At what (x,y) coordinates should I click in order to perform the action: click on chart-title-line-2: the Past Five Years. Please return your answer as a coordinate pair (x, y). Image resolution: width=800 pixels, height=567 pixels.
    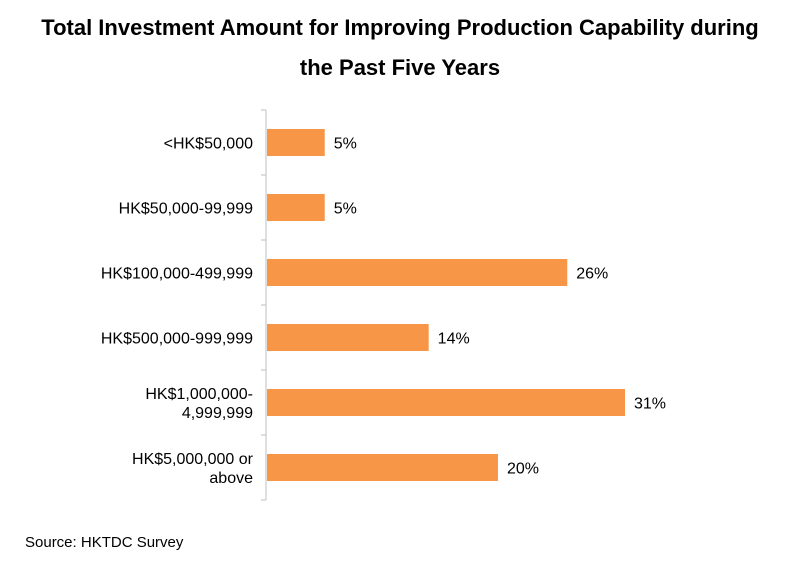
    Looking at the image, I should click on (400, 67).